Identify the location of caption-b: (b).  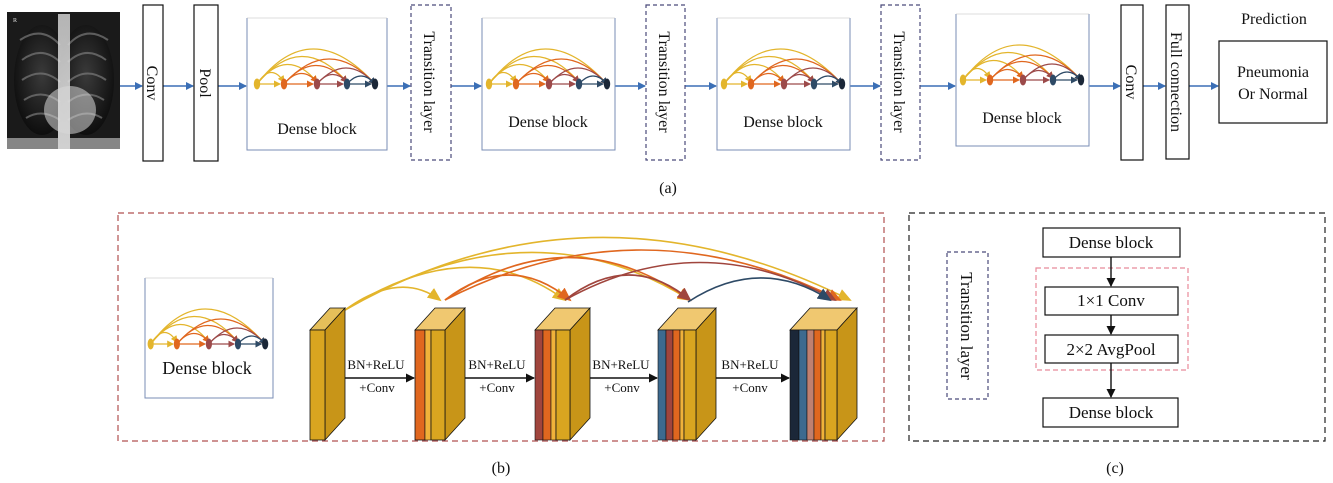
(501, 468).